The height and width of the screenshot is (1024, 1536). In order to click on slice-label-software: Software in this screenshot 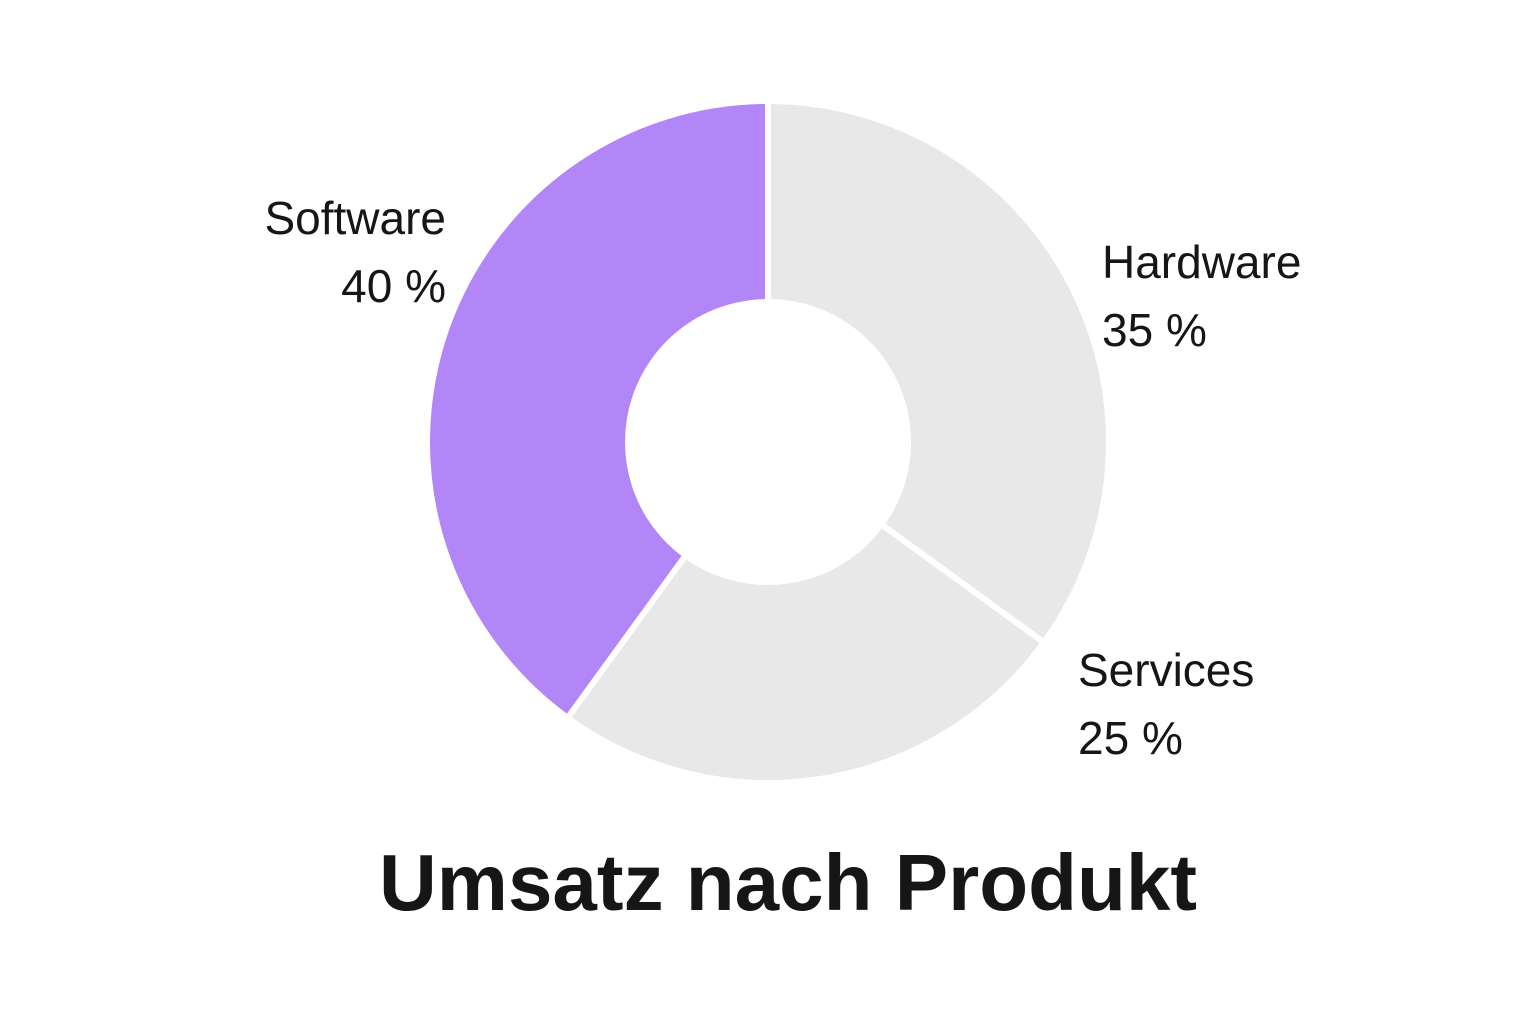, I will do `click(355, 218)`.